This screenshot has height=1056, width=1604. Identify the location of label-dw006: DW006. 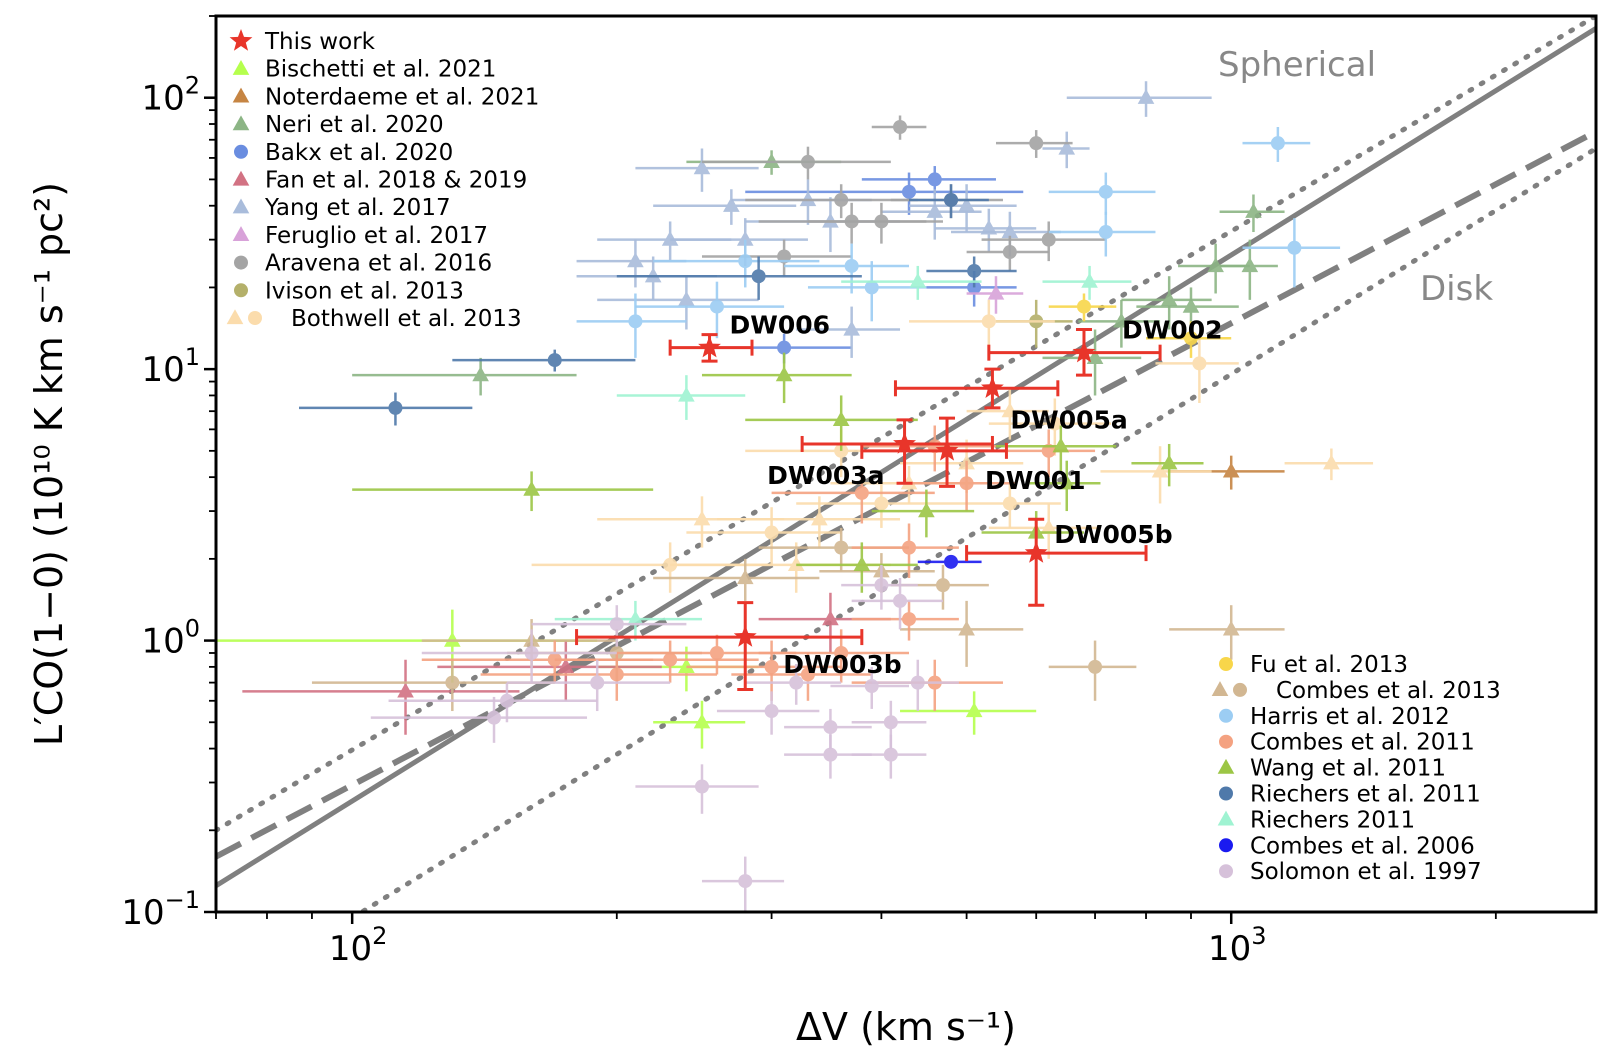
(780, 325).